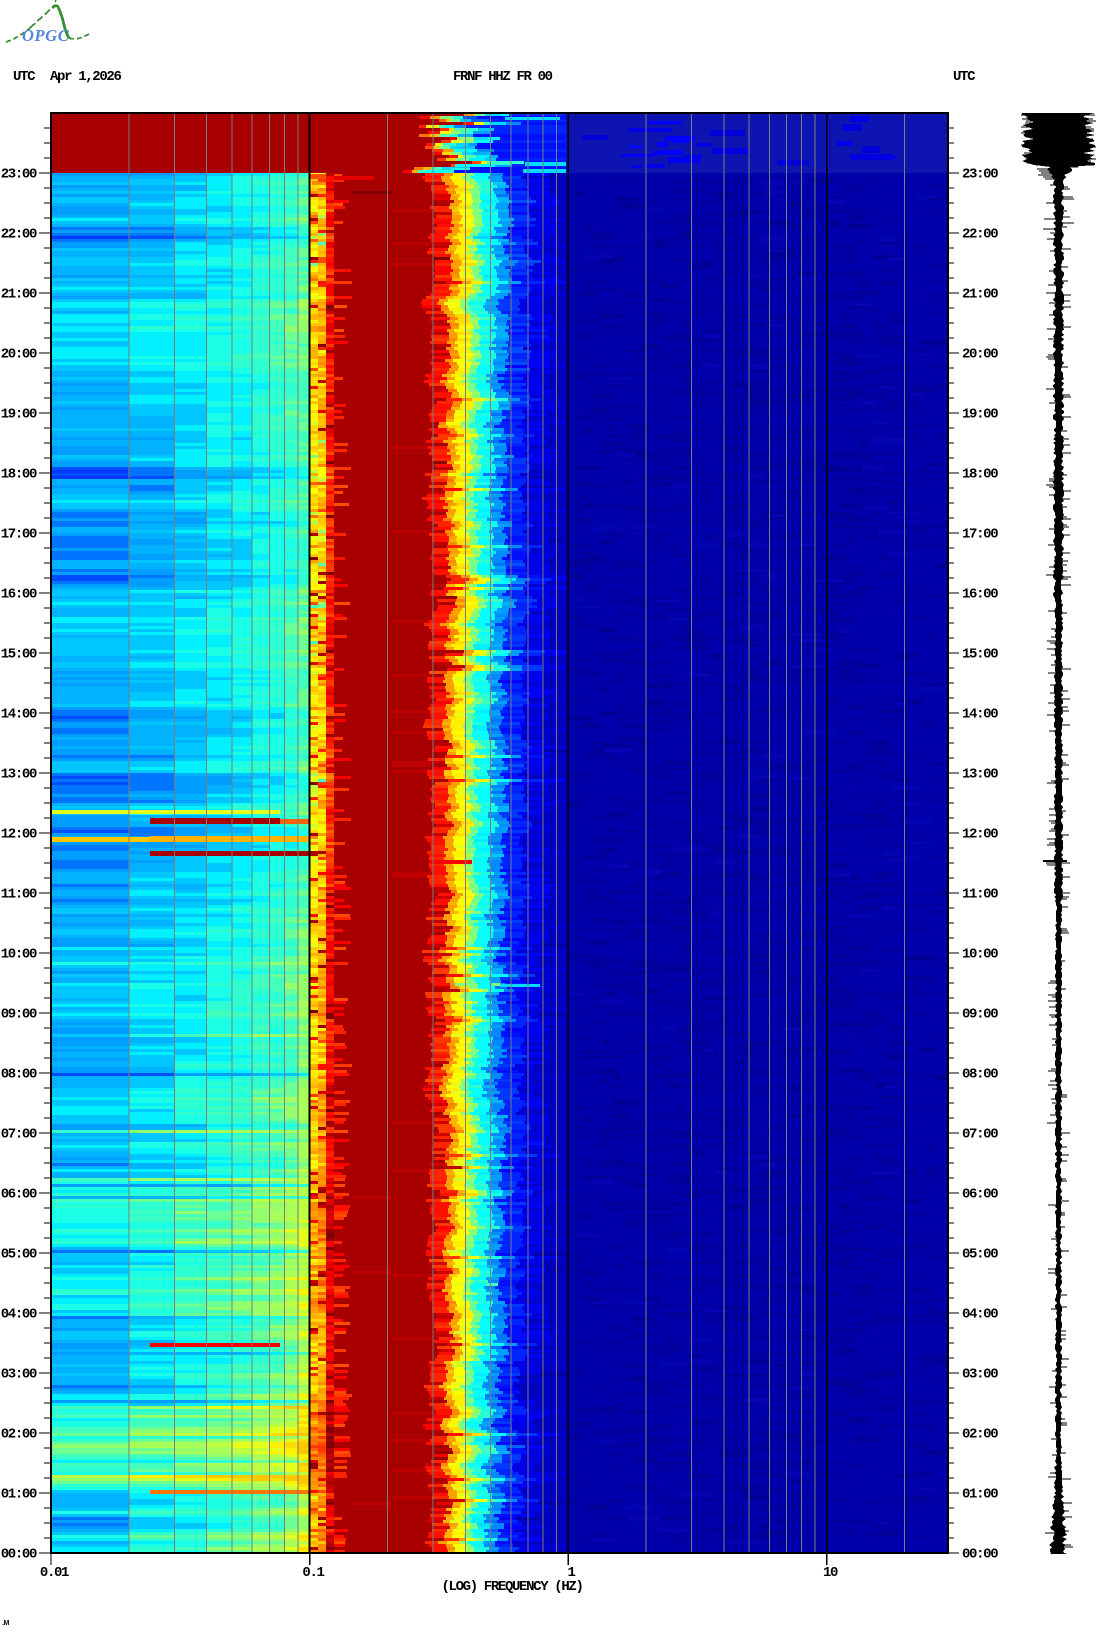 The image size is (1102, 1634). I want to click on svg-text: 0.1, so click(313, 1573).